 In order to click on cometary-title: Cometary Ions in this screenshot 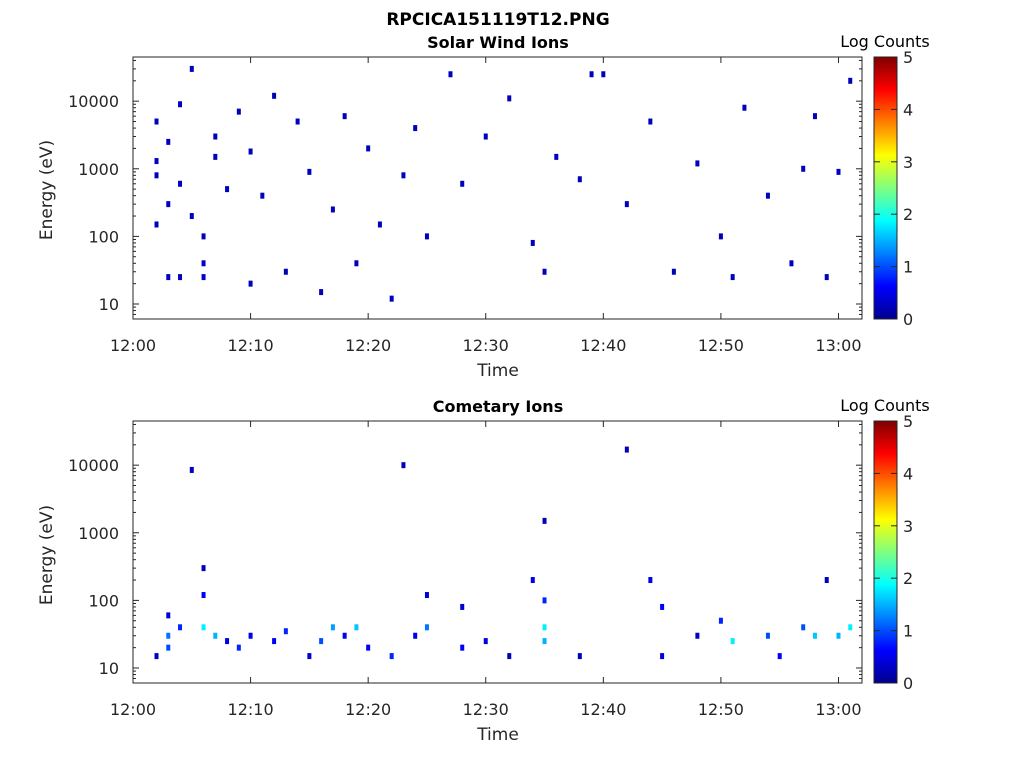, I will do `click(498, 406)`.